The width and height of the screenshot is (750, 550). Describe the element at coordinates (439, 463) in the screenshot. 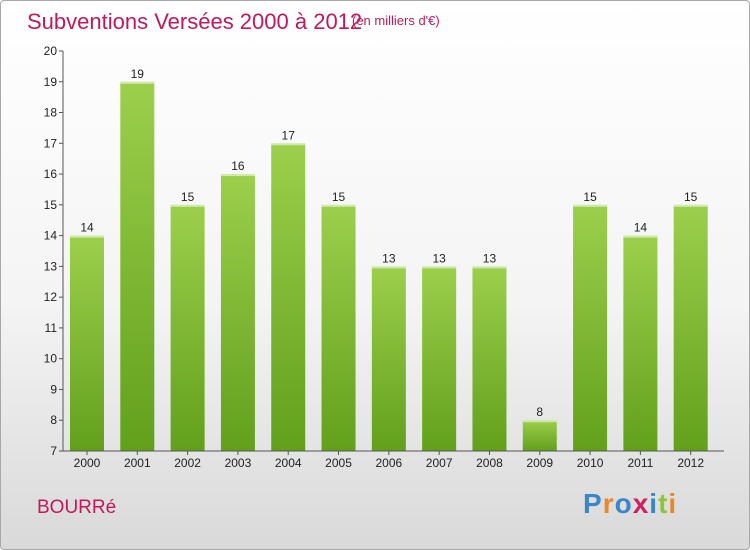

I see `x-tick-label: 2007` at that location.